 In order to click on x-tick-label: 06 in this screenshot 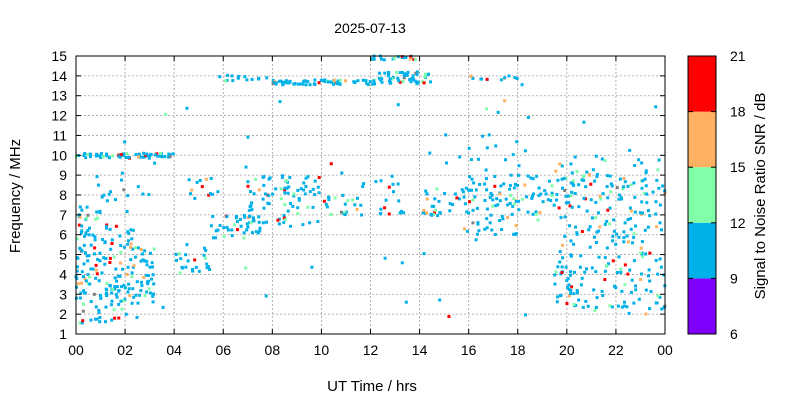, I will do `click(223, 350)`.